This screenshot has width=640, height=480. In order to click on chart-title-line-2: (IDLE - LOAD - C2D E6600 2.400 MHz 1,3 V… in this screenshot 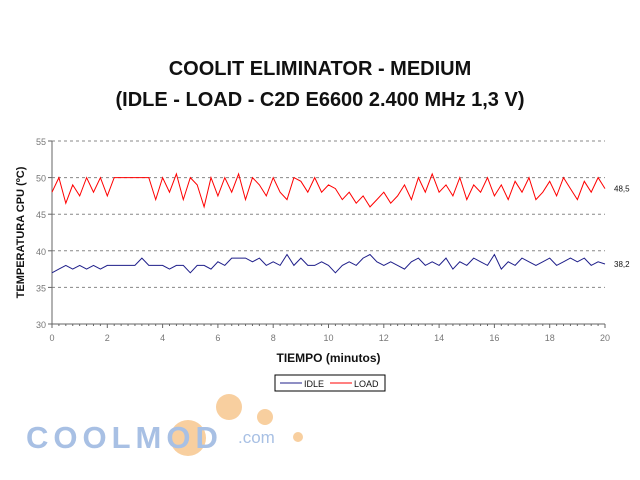, I will do `click(320, 100)`.